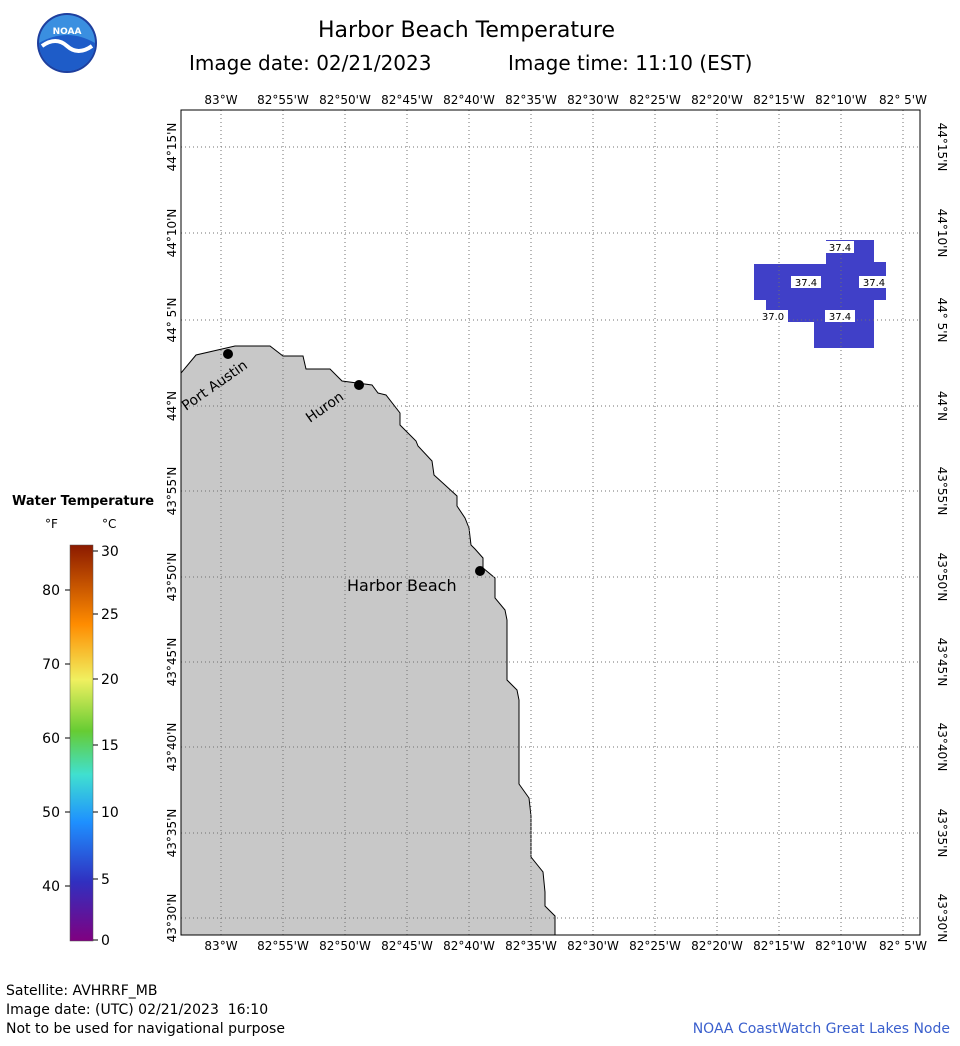  I want to click on page-title: Harbor Beach Temperature, so click(467, 30).